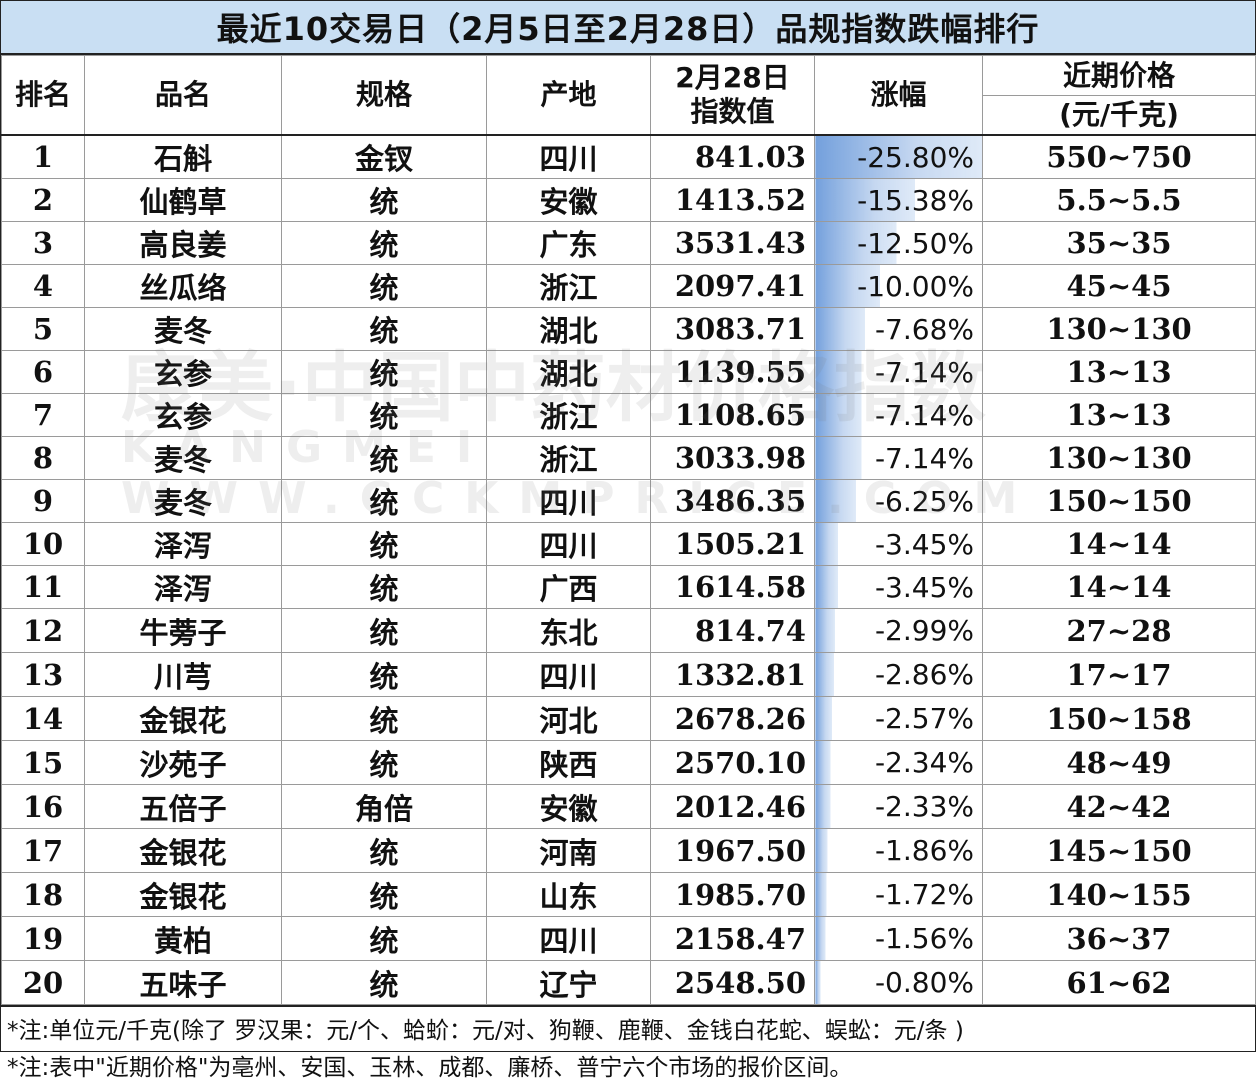  Describe the element at coordinates (384, 95) in the screenshot. I see `header-spec: 规格` at that location.